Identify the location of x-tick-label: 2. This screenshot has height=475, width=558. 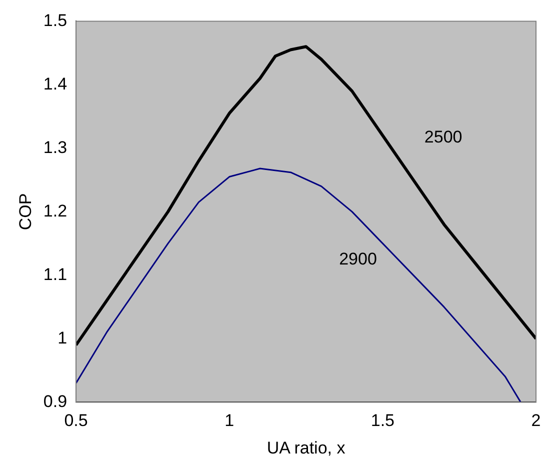
(536, 420).